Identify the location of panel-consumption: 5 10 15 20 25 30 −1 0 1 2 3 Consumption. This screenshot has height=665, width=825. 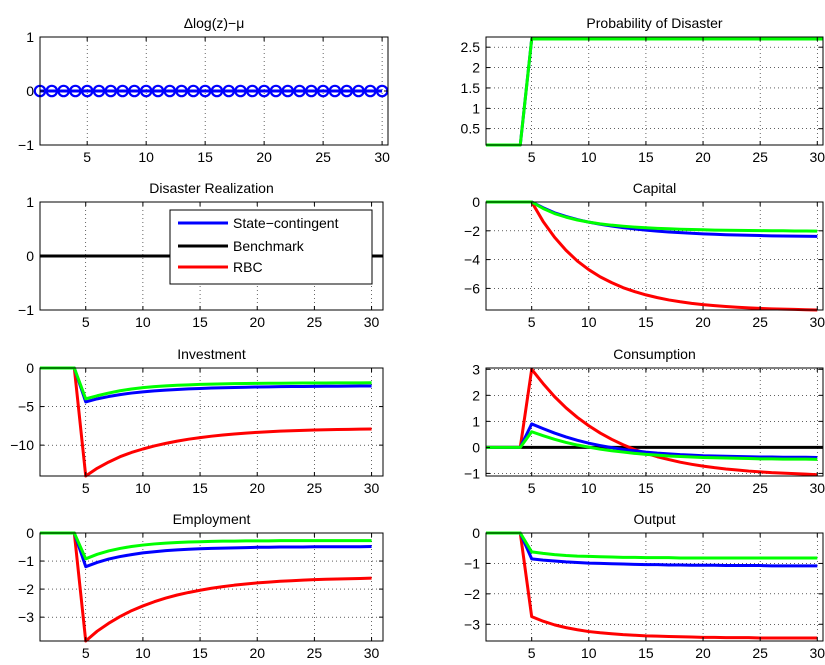
(644, 421).